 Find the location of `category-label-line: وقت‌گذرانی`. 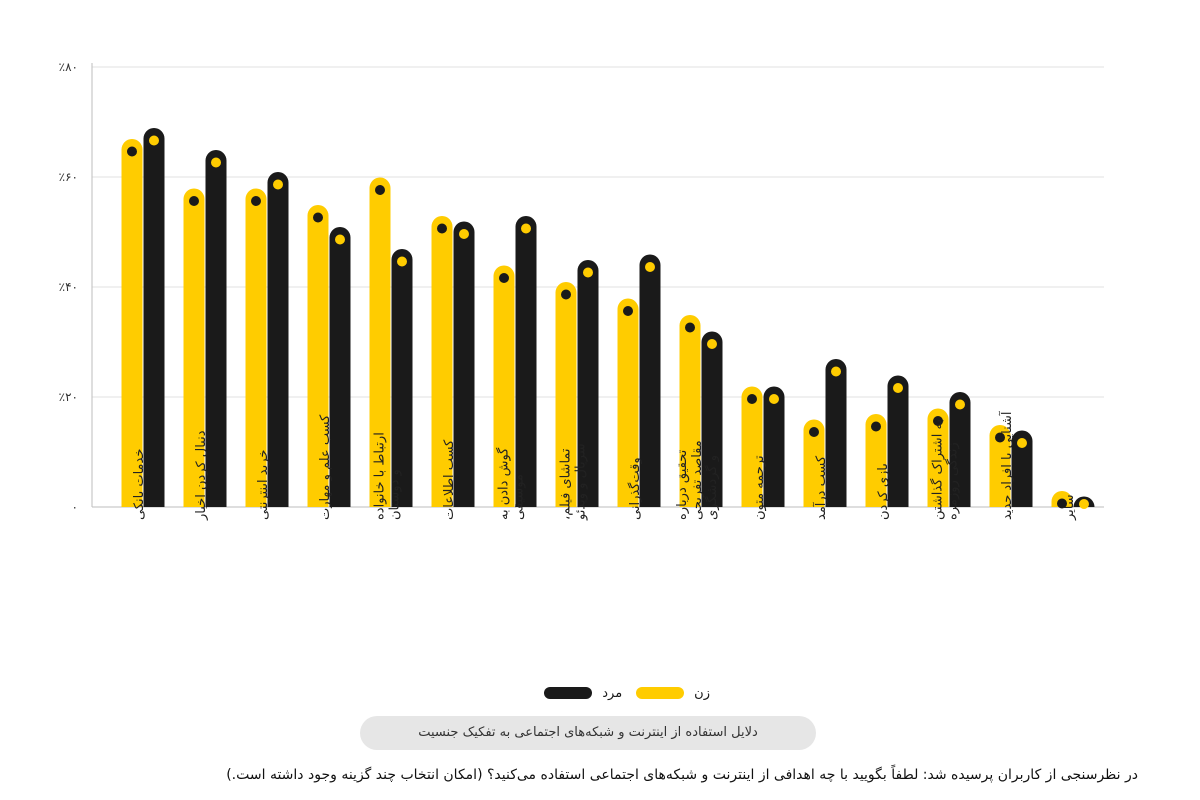

category-label-line: وقت‌گذرانی is located at coordinates (635, 488).